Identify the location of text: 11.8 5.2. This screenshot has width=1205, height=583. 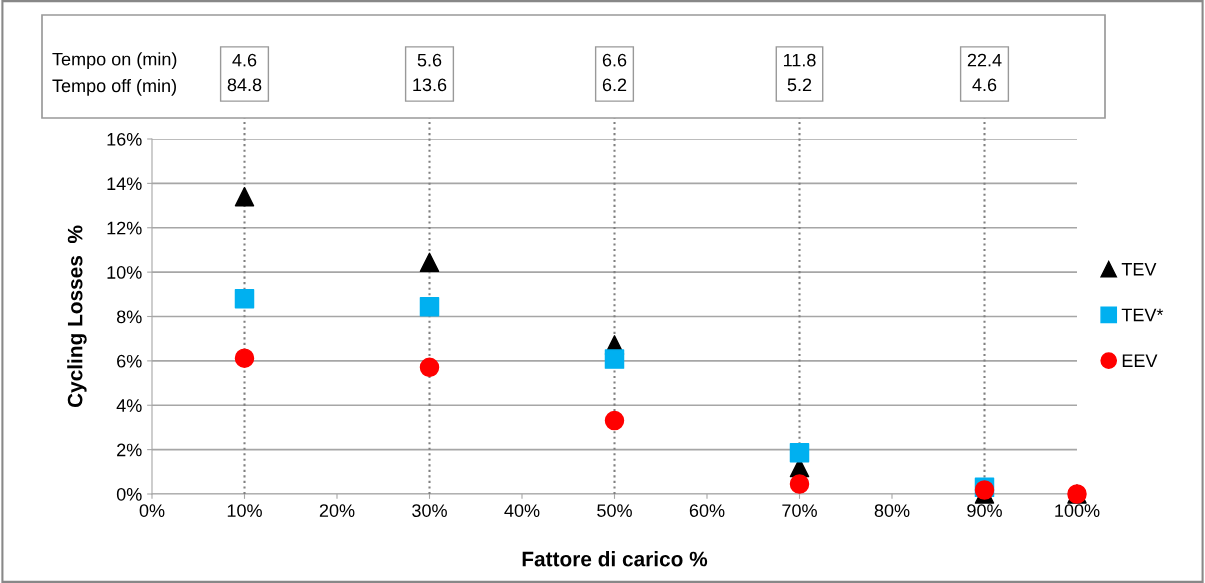
(799, 72).